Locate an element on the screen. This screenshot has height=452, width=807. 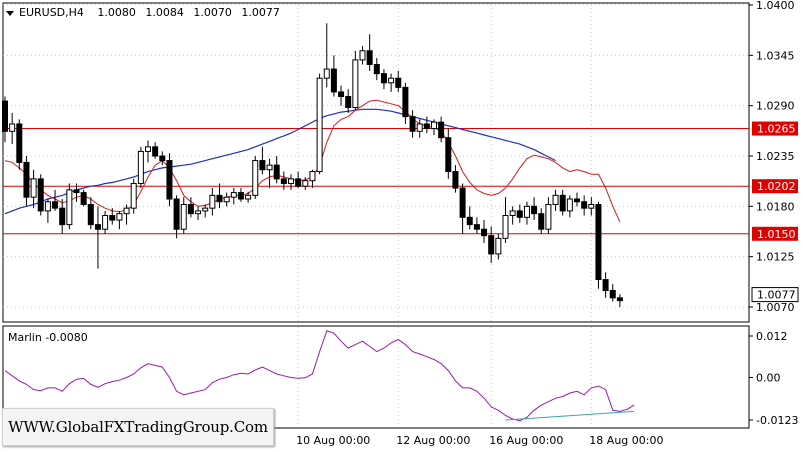
dropdown-triangle-icon is located at coordinates (10, 13).